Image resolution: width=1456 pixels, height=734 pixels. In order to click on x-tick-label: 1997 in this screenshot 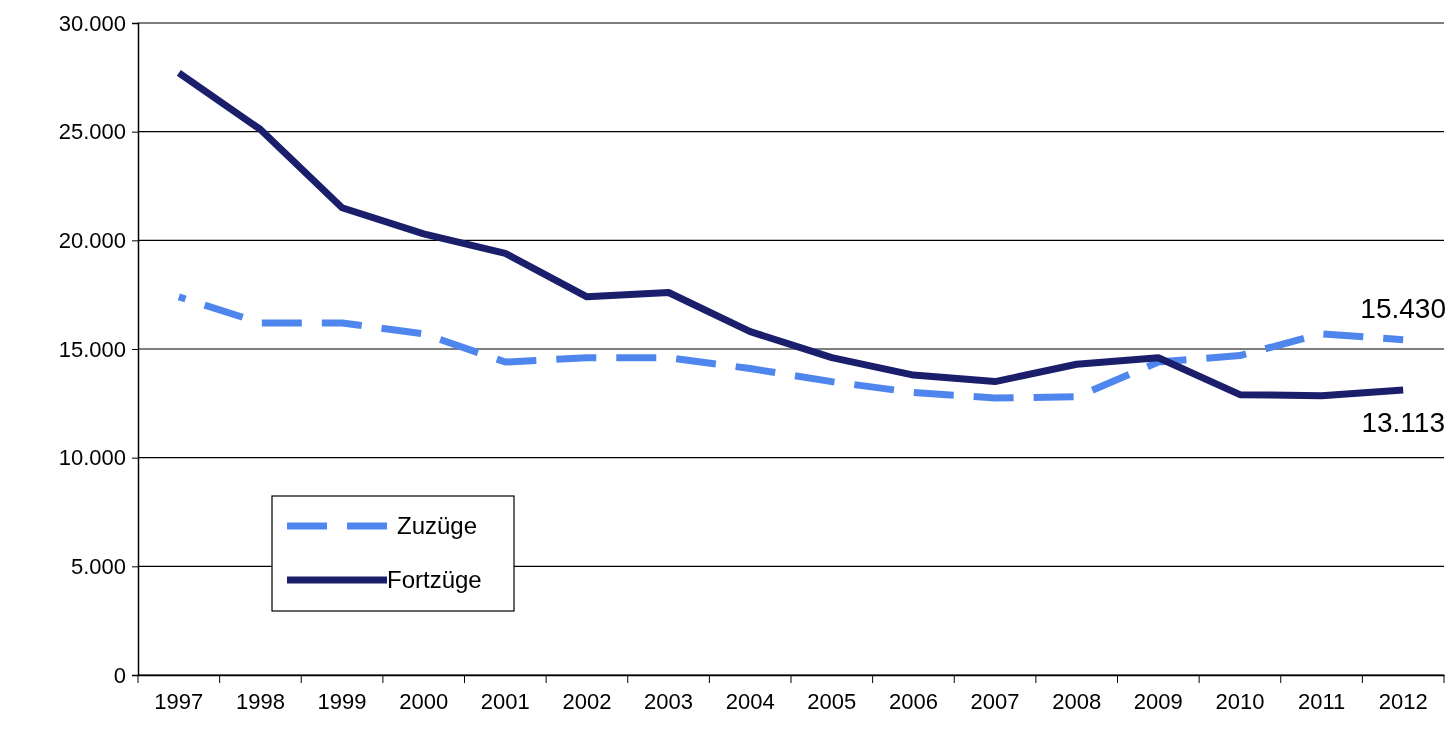, I will do `click(179, 701)`.